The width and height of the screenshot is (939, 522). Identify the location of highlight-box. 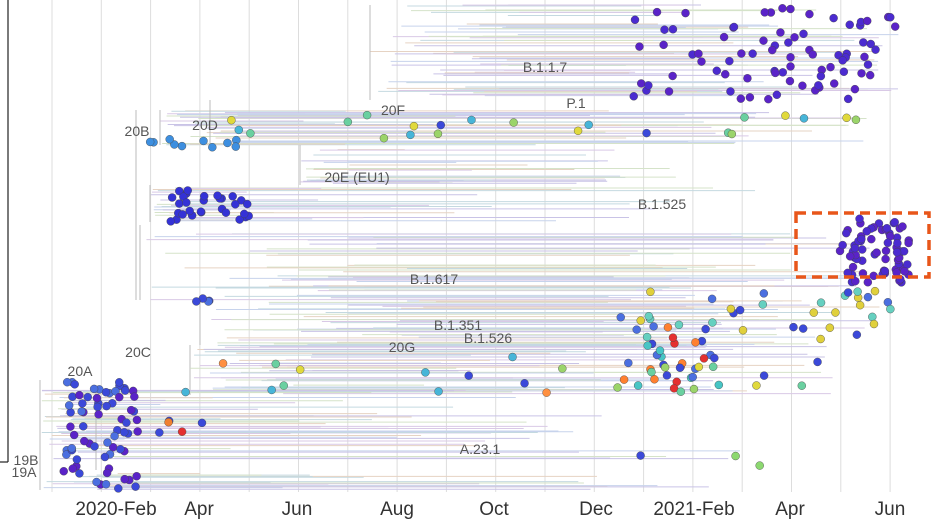
(862, 245).